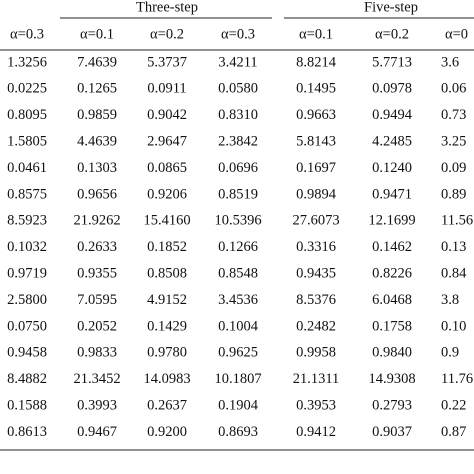  What do you see at coordinates (238, 274) in the screenshot?
I see `cell: 0.8548` at bounding box center [238, 274].